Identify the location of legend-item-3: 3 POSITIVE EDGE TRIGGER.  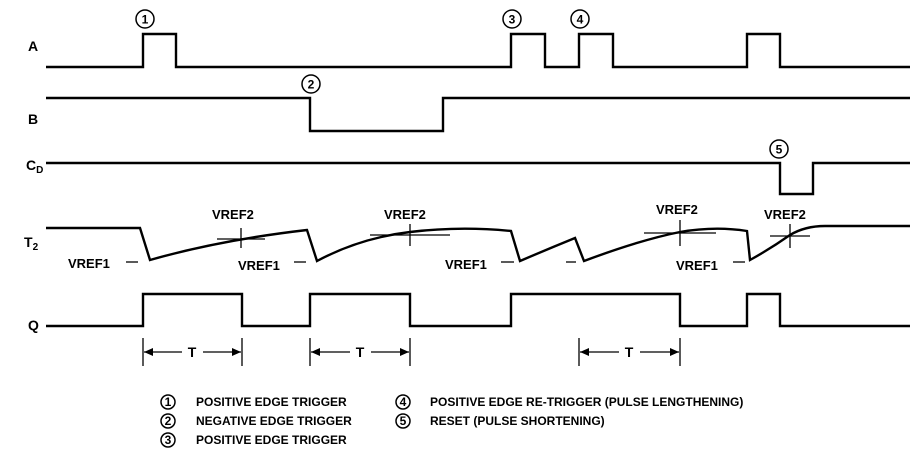
(253, 440).